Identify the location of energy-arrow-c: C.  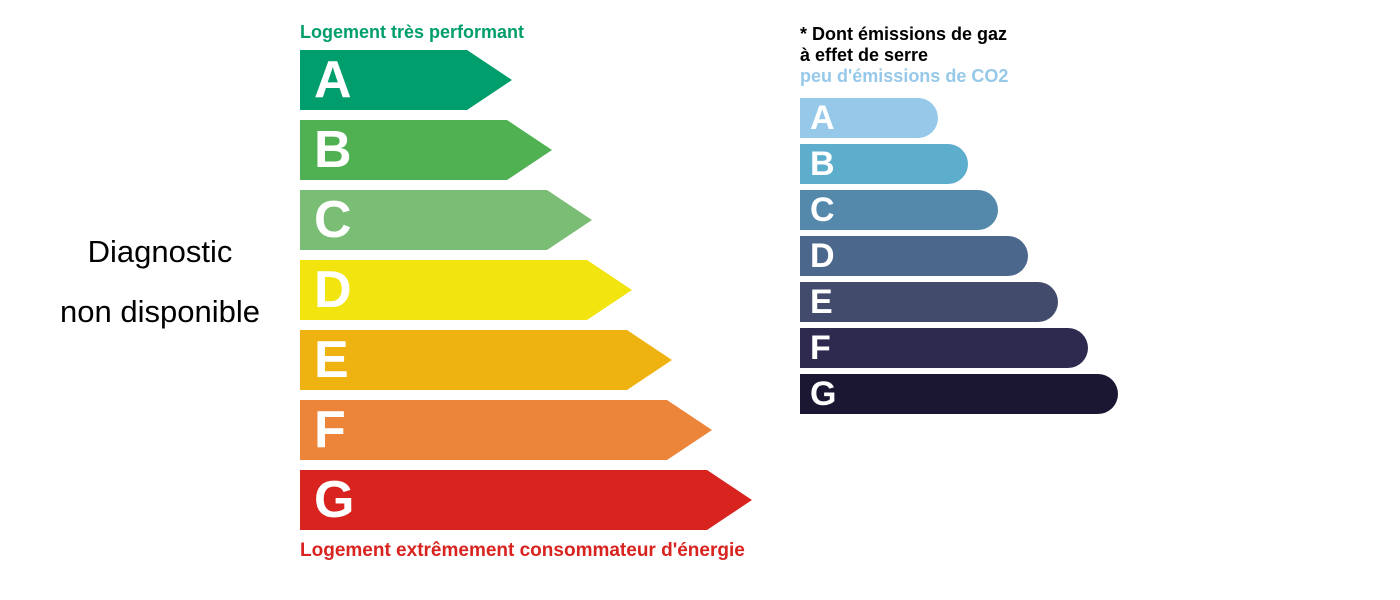
(446, 220).